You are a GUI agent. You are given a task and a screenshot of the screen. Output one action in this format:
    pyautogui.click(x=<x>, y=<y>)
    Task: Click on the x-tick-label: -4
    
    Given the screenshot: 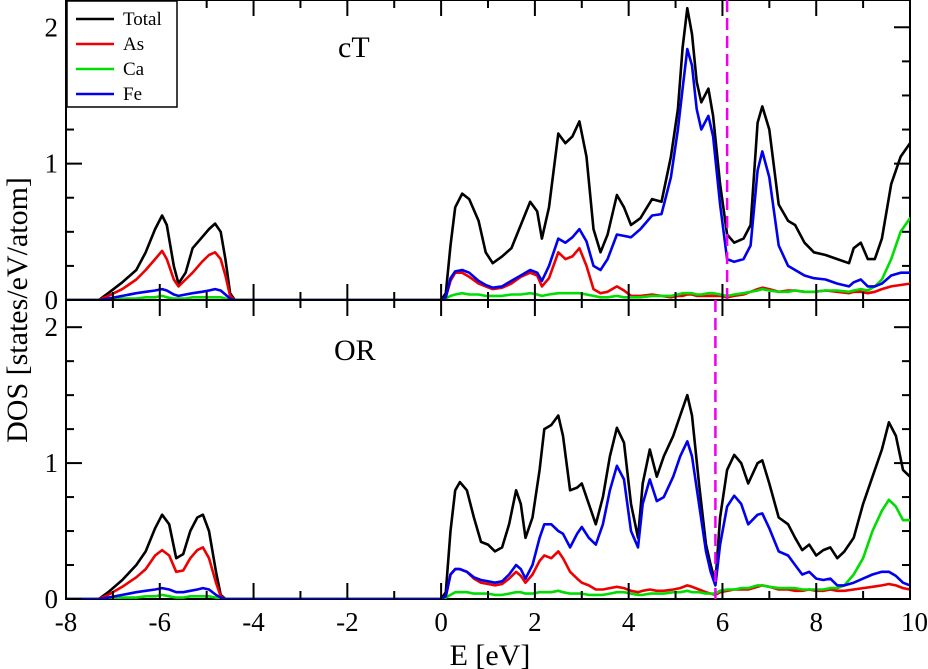 What is the action you would take?
    pyautogui.click(x=253, y=622)
    